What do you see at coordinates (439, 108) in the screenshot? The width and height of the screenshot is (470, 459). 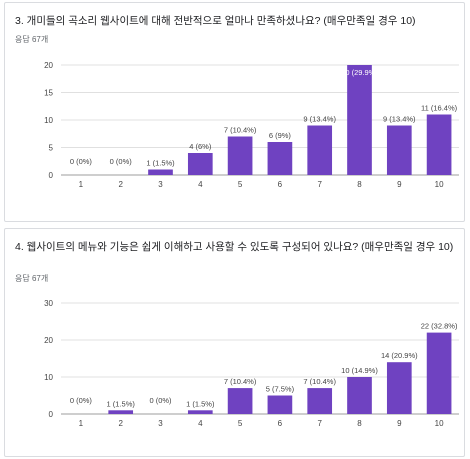 I see `data-label: 11 (16.4%)` at bounding box center [439, 108].